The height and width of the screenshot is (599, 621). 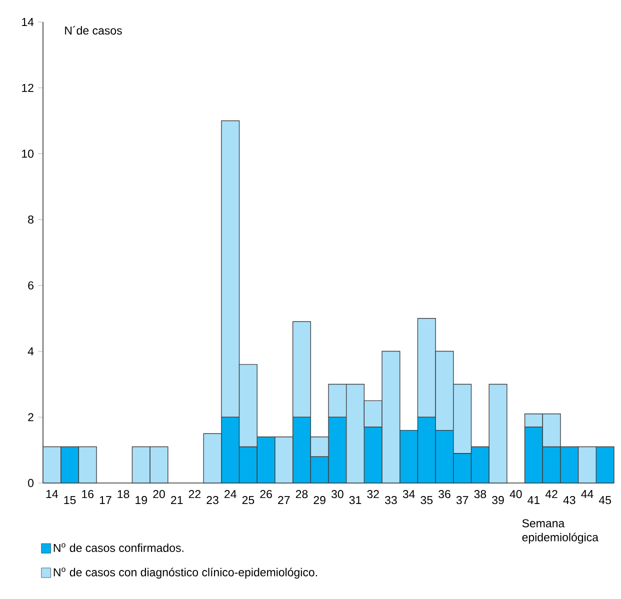 What do you see at coordinates (31, 351) in the screenshot?
I see `y-tick-label: 4` at bounding box center [31, 351].